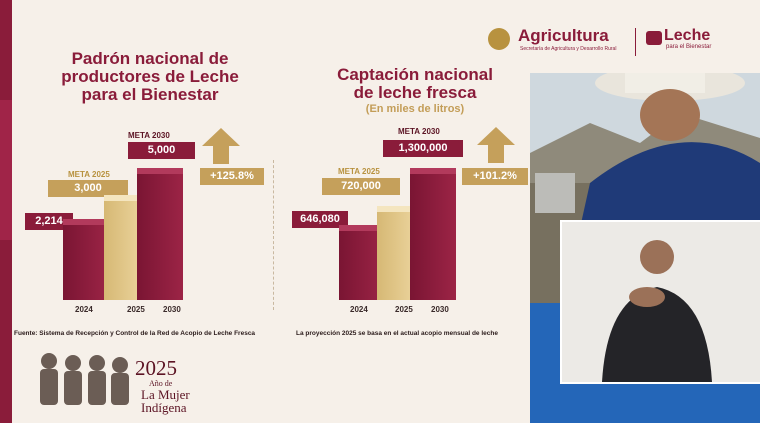  I want to click on footer-mujer-indigena: Año de La Mujer Indígena, so click(165, 395).